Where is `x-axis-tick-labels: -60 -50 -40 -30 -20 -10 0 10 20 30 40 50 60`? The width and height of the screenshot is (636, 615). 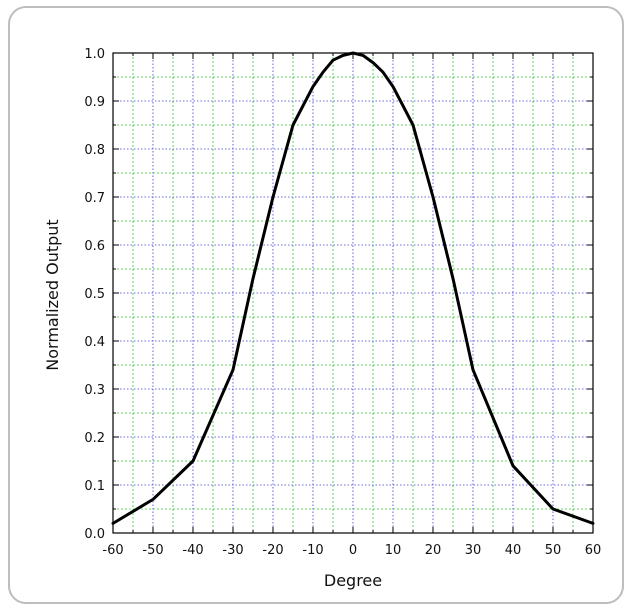
x-axis-tick-labels: -60 -50 -40 -30 -20 -10 0 10 20 30 40 50 60 is located at coordinates (351, 550).